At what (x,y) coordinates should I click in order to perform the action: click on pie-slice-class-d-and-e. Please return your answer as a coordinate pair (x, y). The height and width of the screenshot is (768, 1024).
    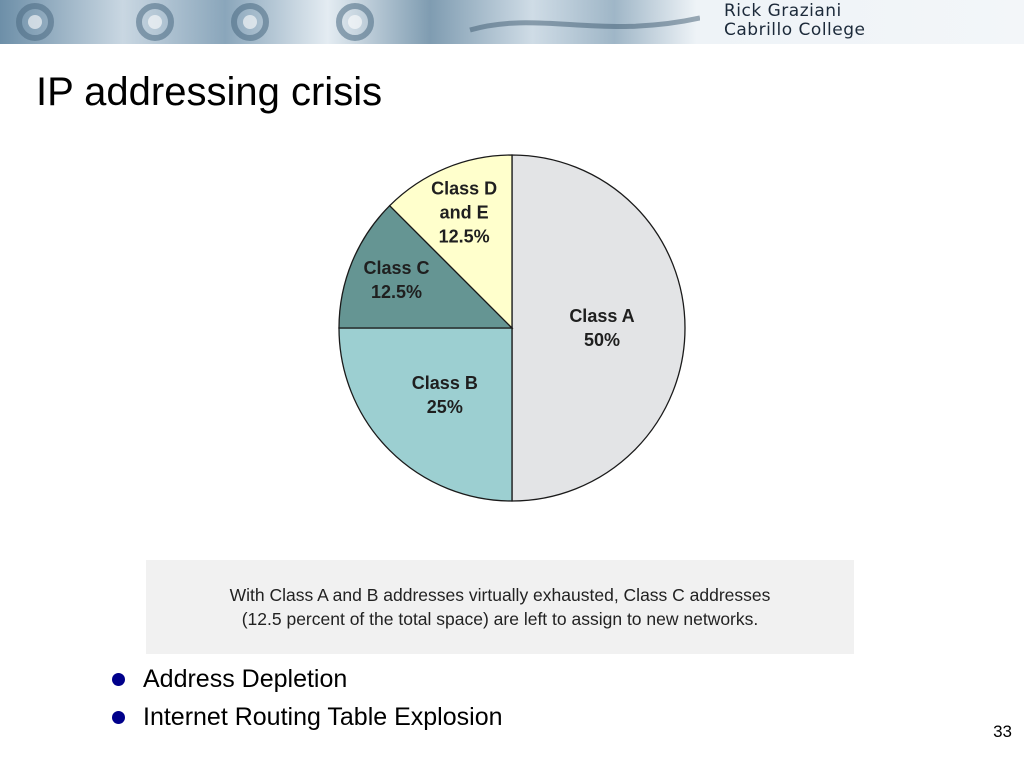
    Looking at the image, I should click on (450, 242).